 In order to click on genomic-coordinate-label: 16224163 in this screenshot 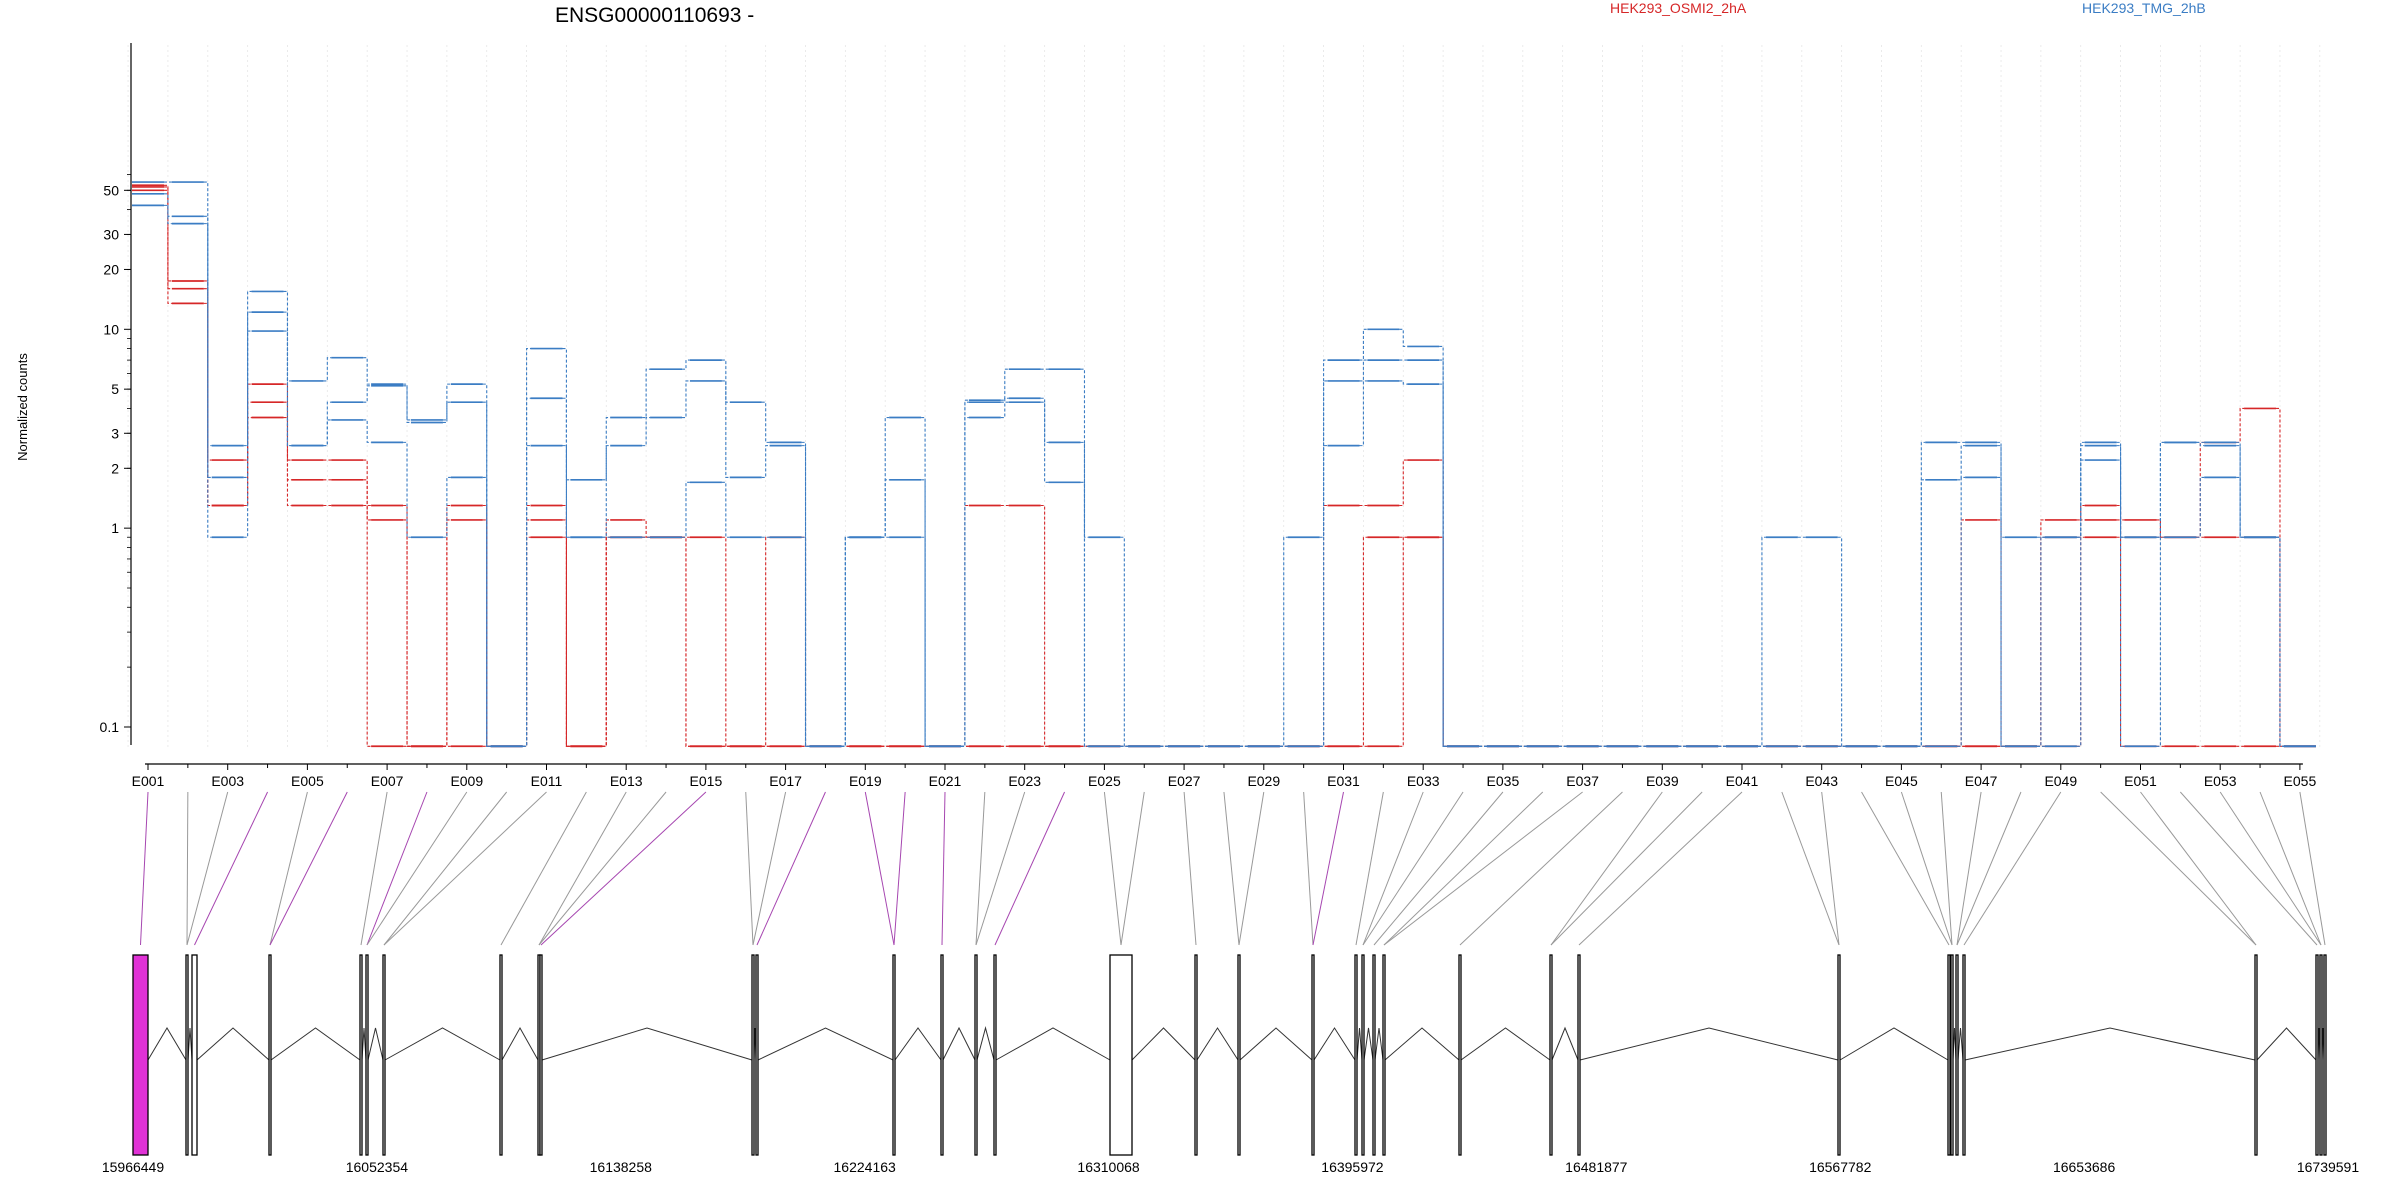, I will do `click(865, 1167)`.